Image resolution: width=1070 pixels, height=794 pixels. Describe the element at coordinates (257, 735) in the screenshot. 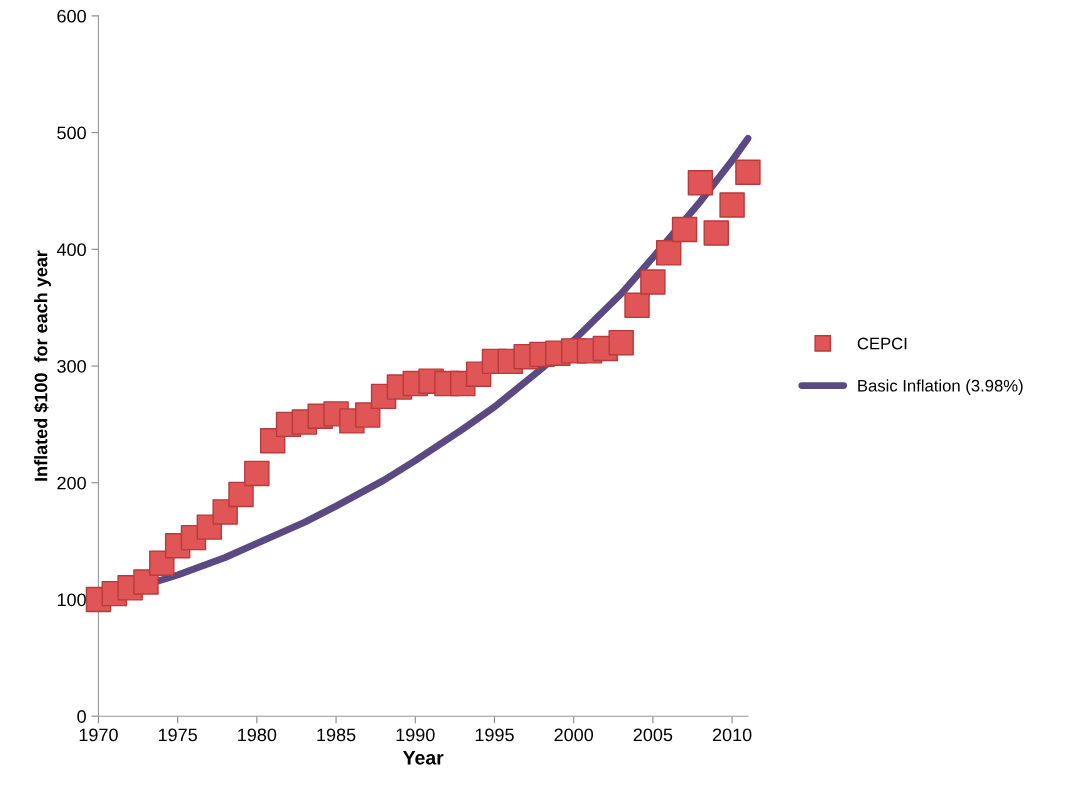

I see `x-tick-label: 1980` at that location.